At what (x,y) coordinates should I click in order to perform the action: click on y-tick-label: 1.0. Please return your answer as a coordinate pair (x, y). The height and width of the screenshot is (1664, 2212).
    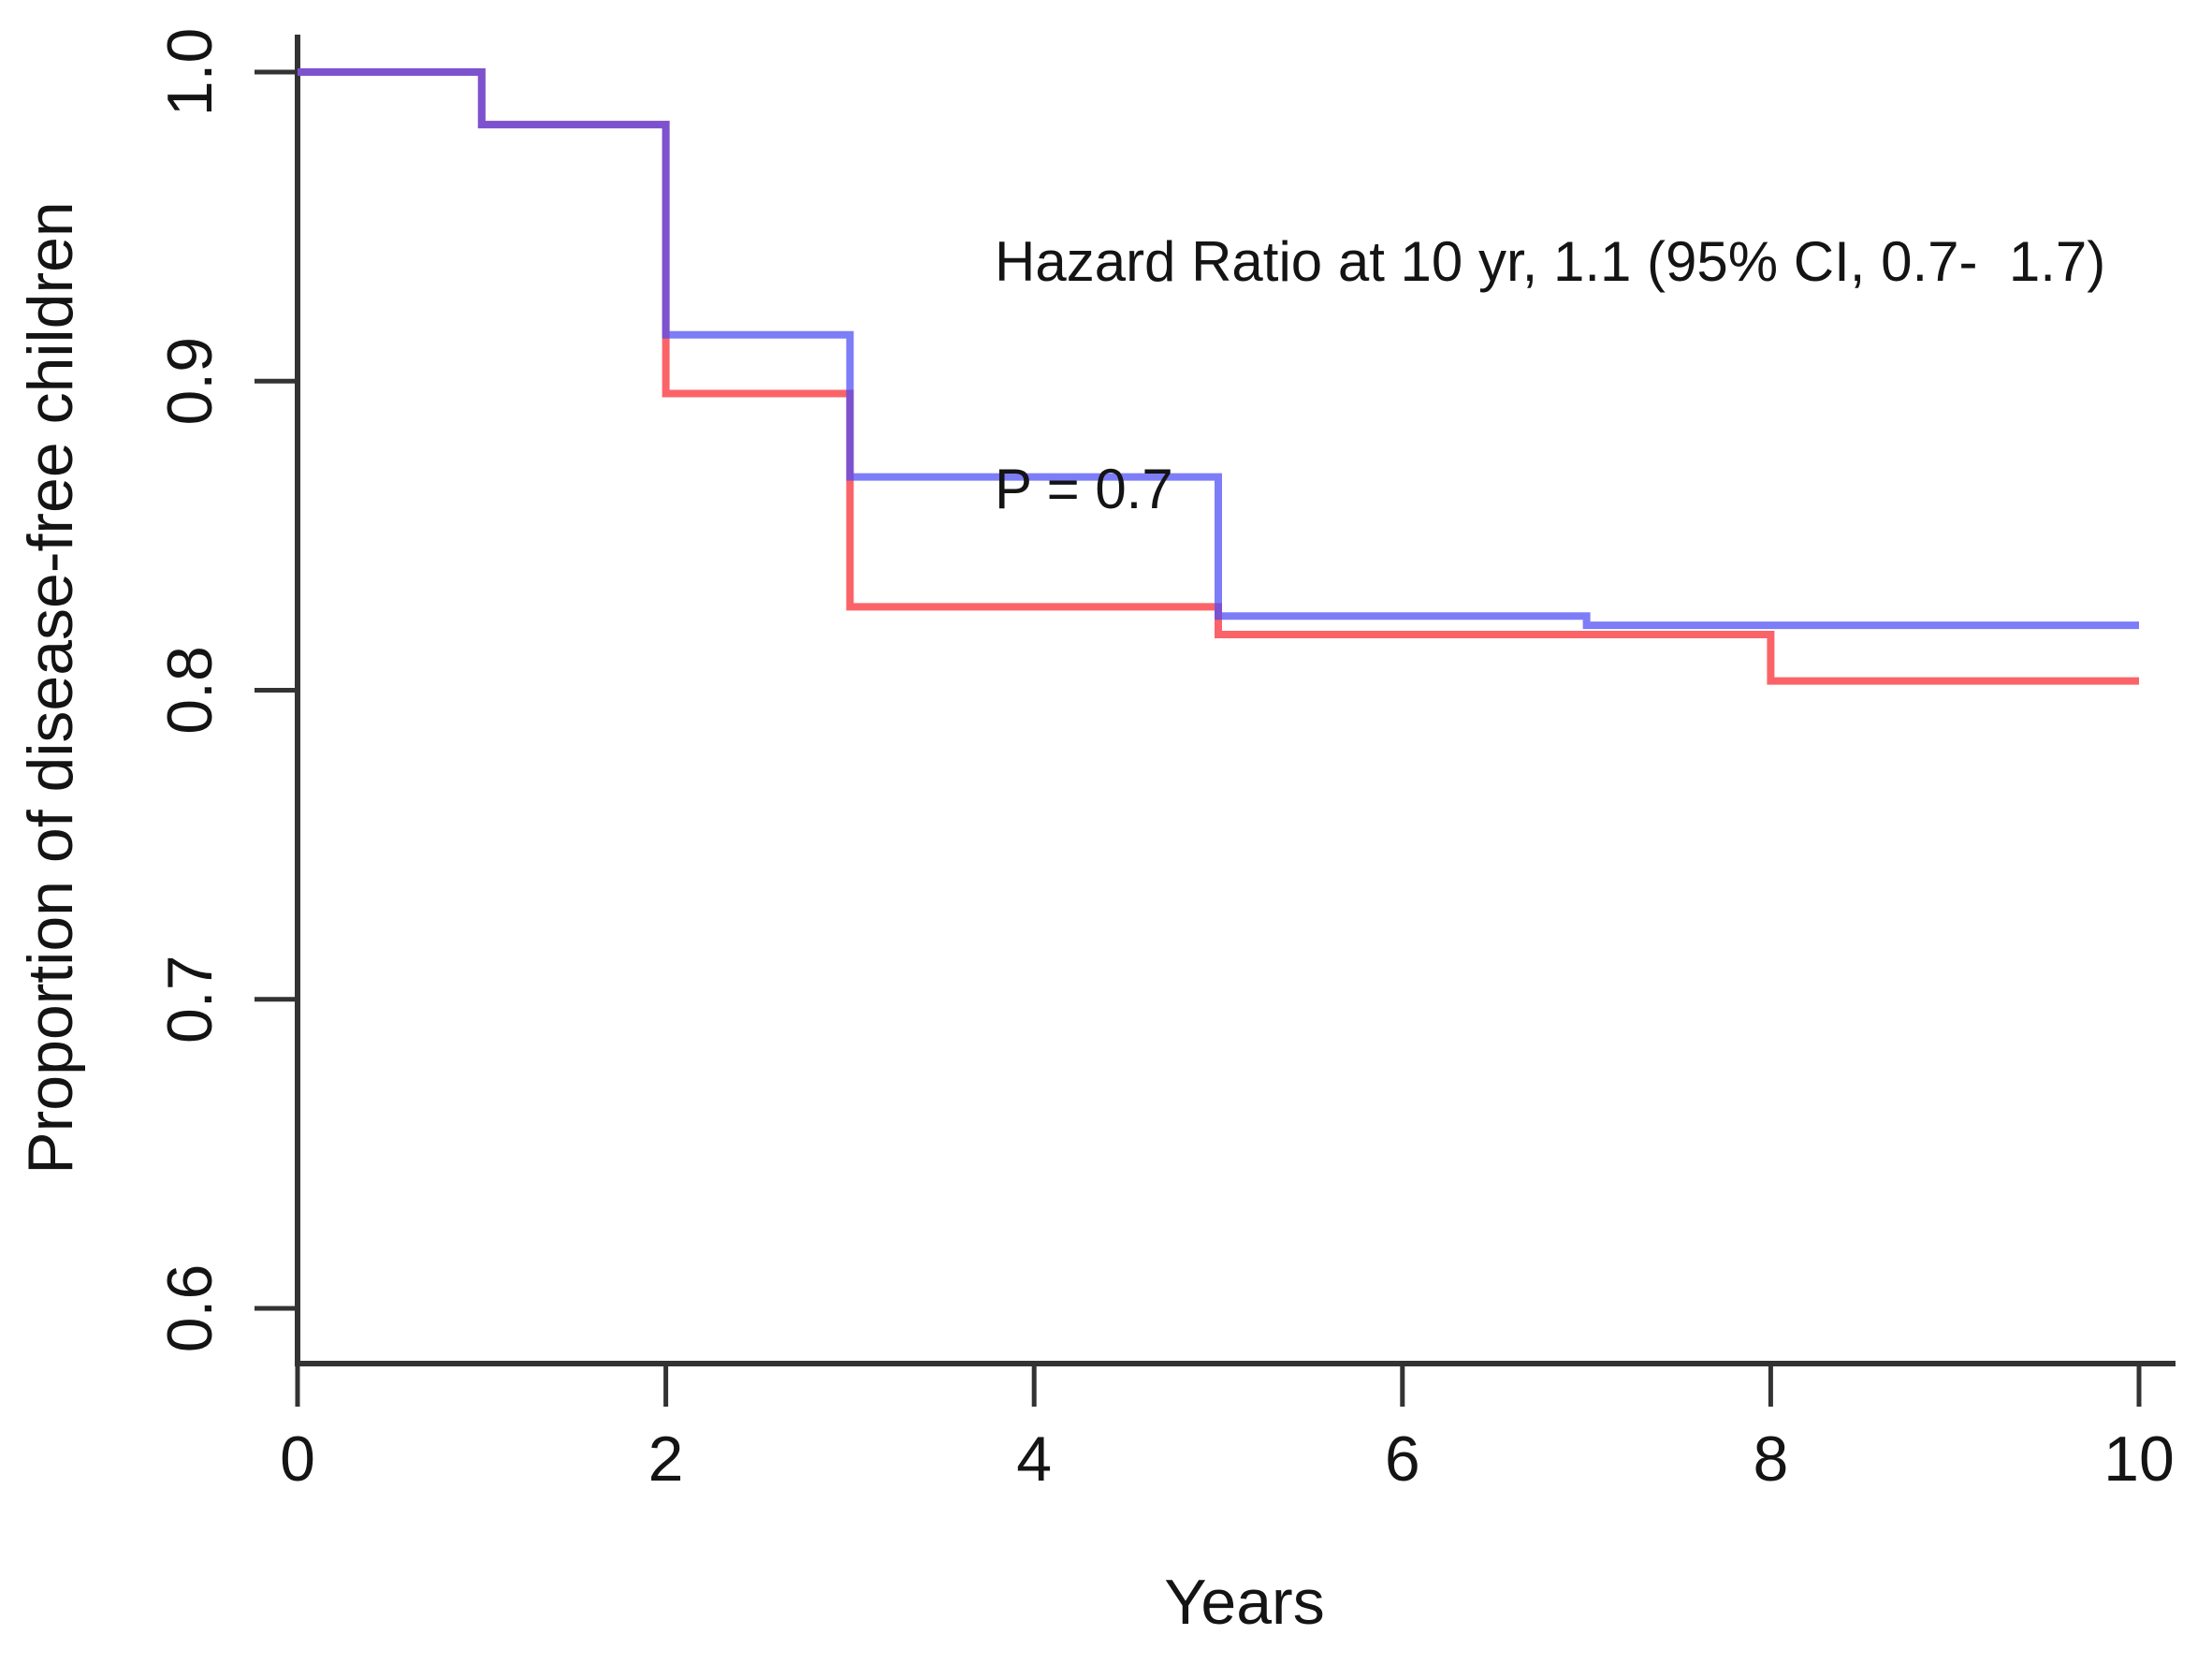
    Looking at the image, I should click on (190, 72).